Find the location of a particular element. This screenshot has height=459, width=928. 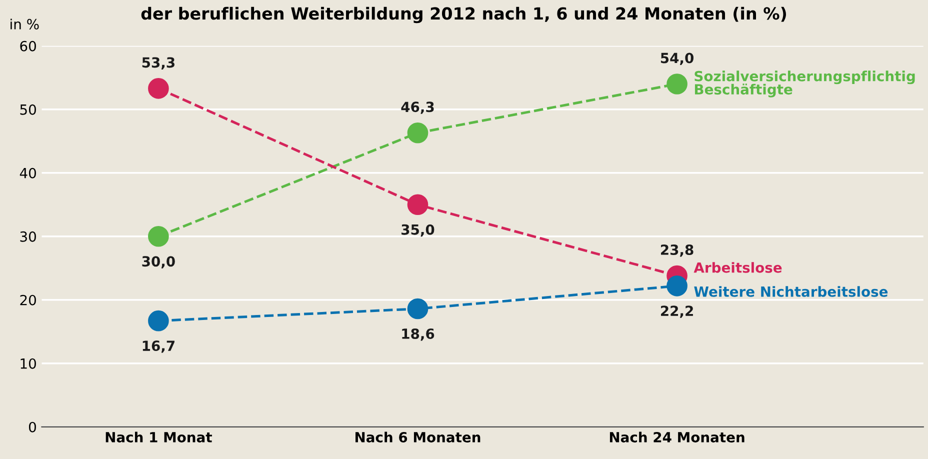

data-label: 35,0 is located at coordinates (418, 230).